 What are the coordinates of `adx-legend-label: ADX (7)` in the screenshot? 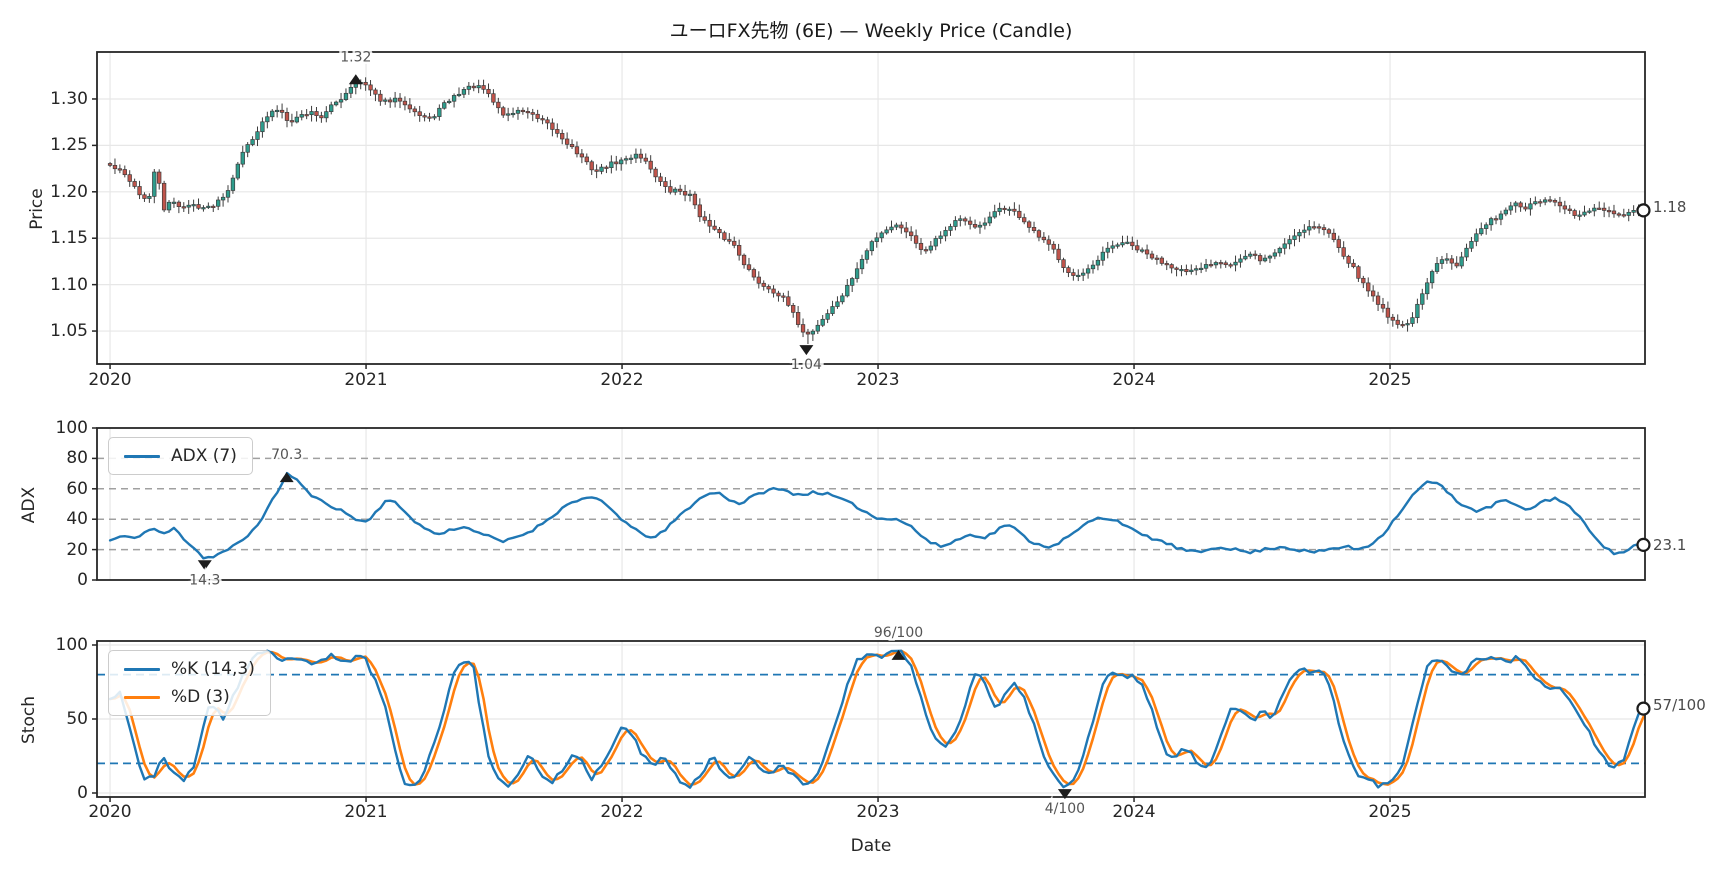 It's located at (204, 456).